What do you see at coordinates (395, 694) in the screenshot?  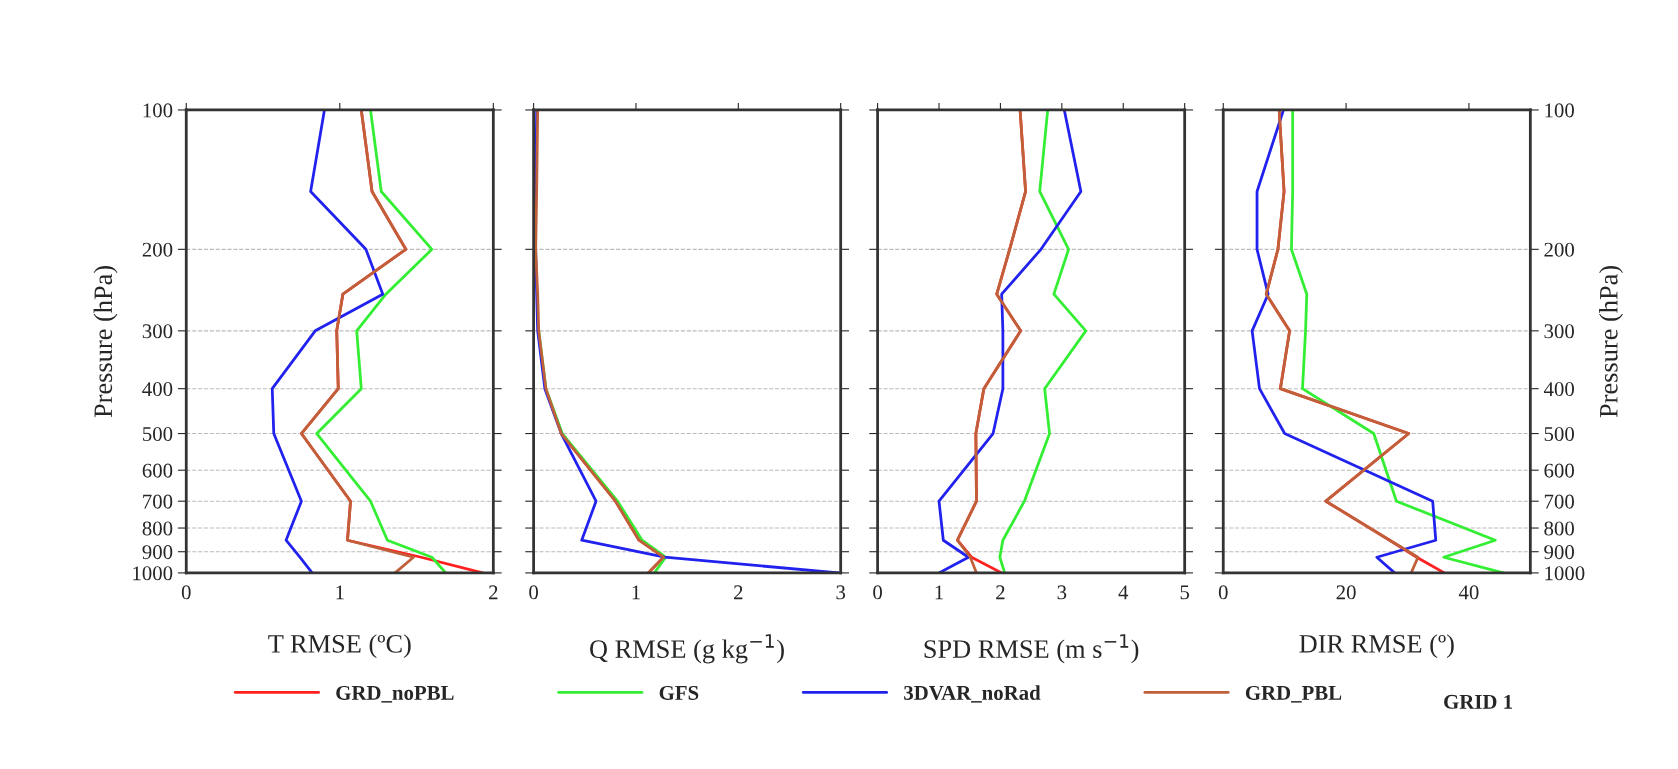 I see `legend-label: GRD_noPBL` at bounding box center [395, 694].